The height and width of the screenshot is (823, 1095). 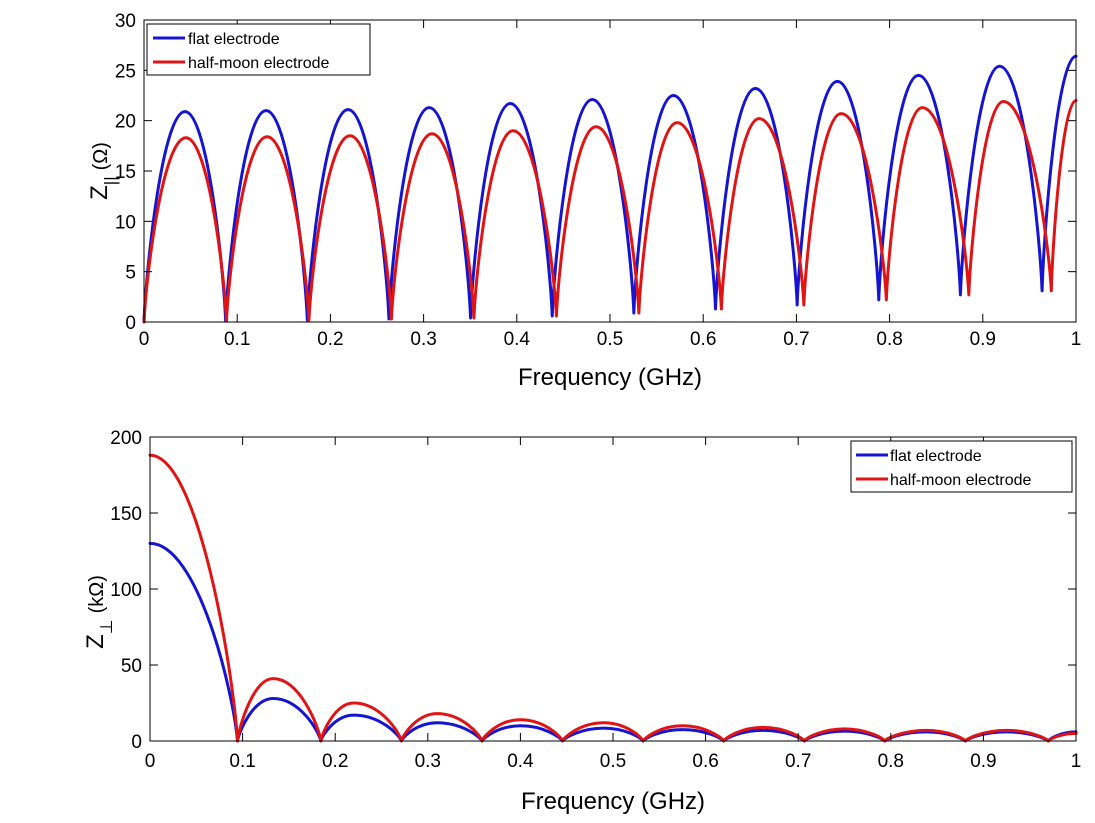 I want to click on top-y-axis-label: Z|| (Ω), so click(x=103, y=171).